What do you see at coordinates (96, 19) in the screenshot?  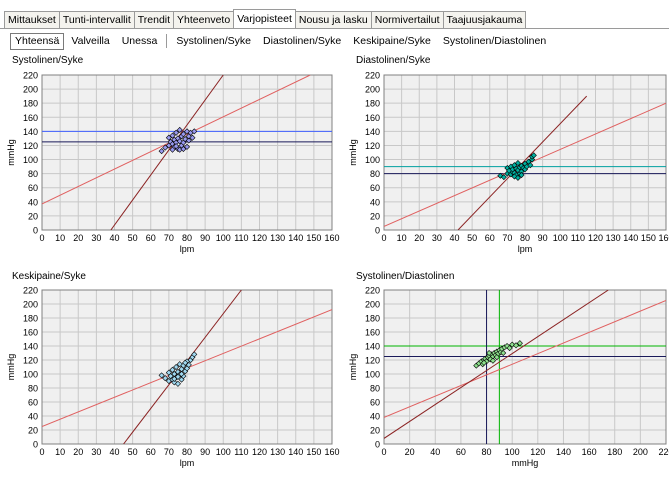 I see `tab-tunti-intervallit: Tunti-intervallit` at bounding box center [96, 19].